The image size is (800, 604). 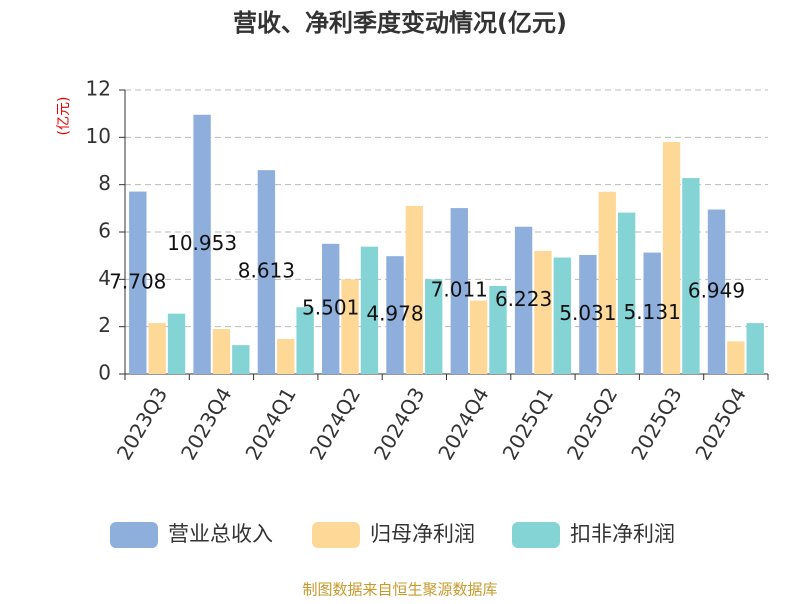 I want to click on data-label: 10.953, so click(x=202, y=243).